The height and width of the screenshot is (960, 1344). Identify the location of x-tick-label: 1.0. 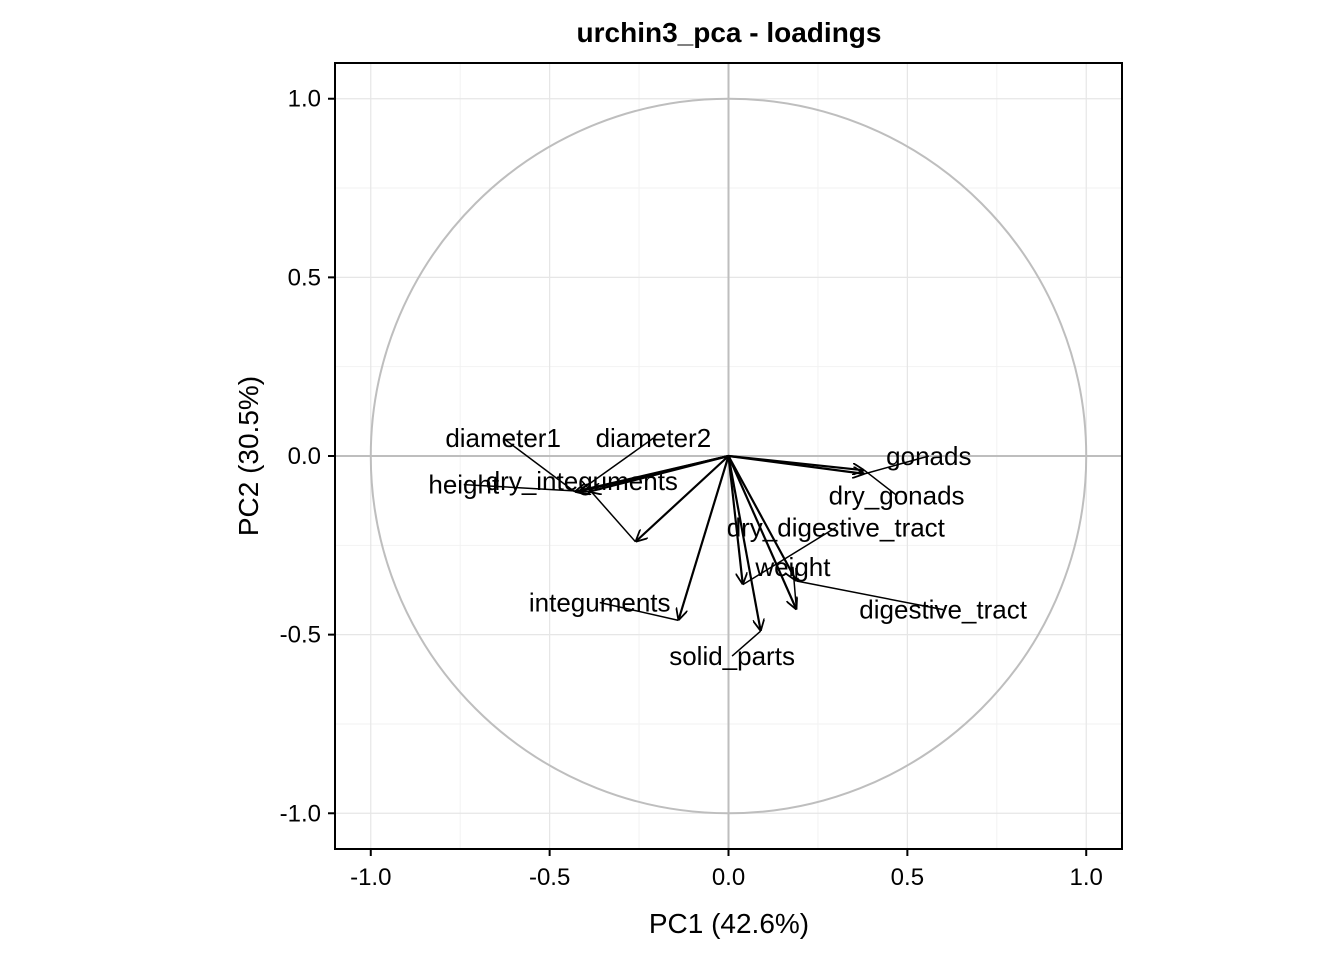
(1086, 877).